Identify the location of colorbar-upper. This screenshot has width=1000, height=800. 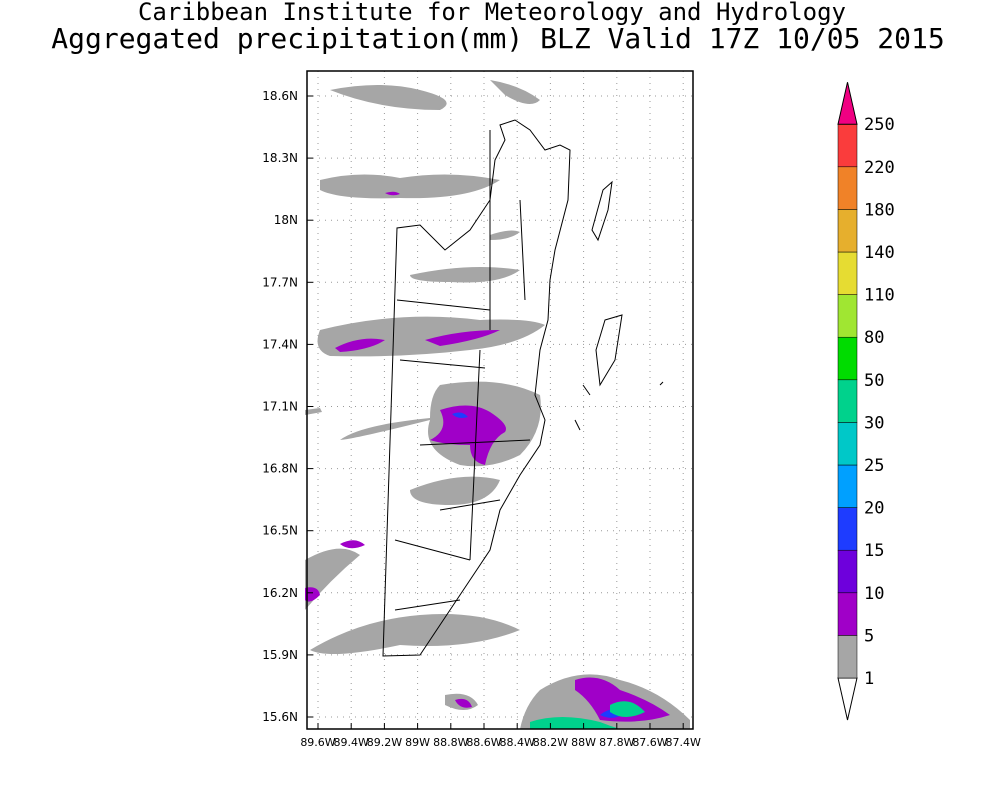
(847, 103).